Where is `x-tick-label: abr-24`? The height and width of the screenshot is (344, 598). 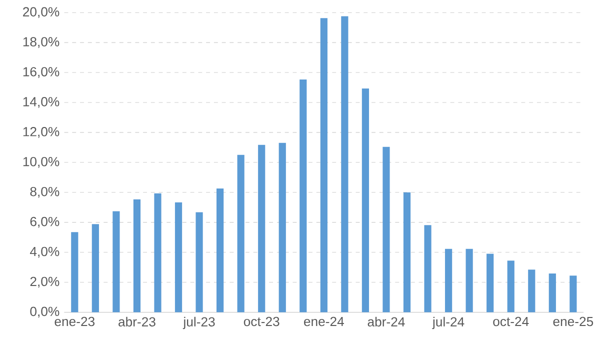 x-tick-label: abr-24 is located at coordinates (386, 321).